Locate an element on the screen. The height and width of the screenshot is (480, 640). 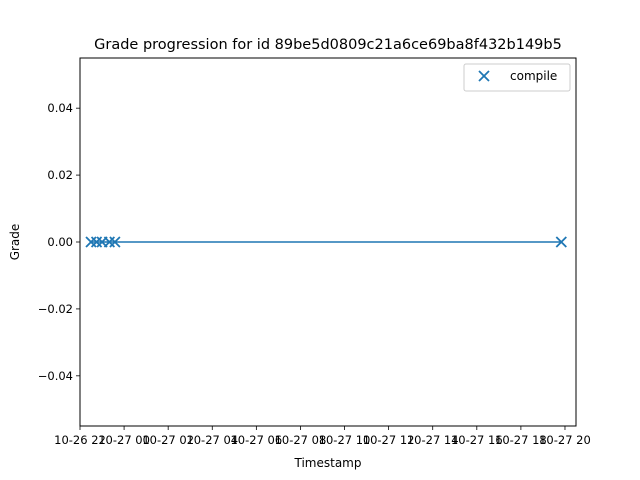
legend-marker-stroke is located at coordinates (484, 76).